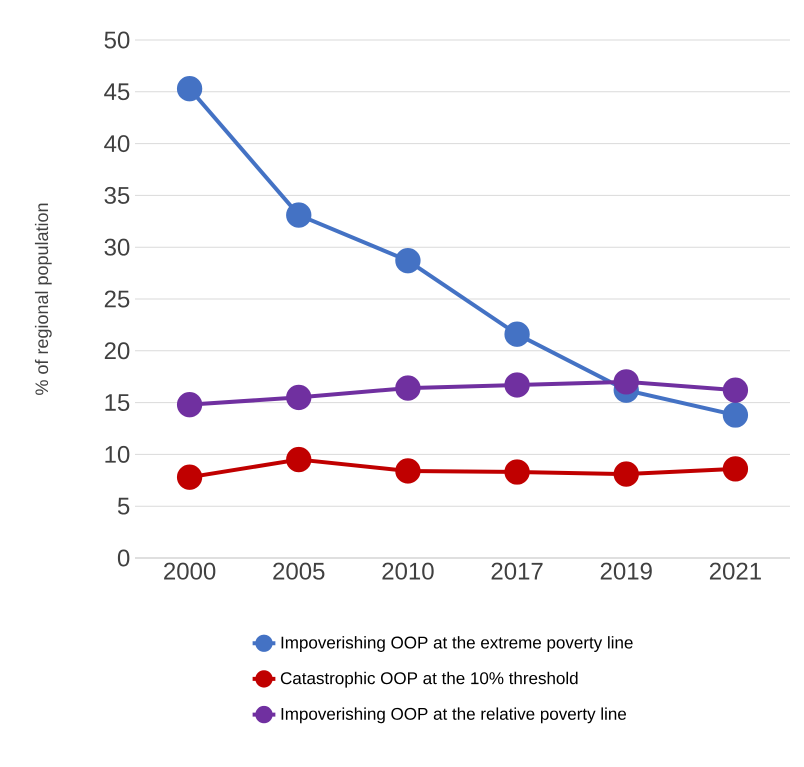 This screenshot has height=767, width=804. What do you see at coordinates (190, 571) in the screenshot?
I see `x-tick-label: 2000` at bounding box center [190, 571].